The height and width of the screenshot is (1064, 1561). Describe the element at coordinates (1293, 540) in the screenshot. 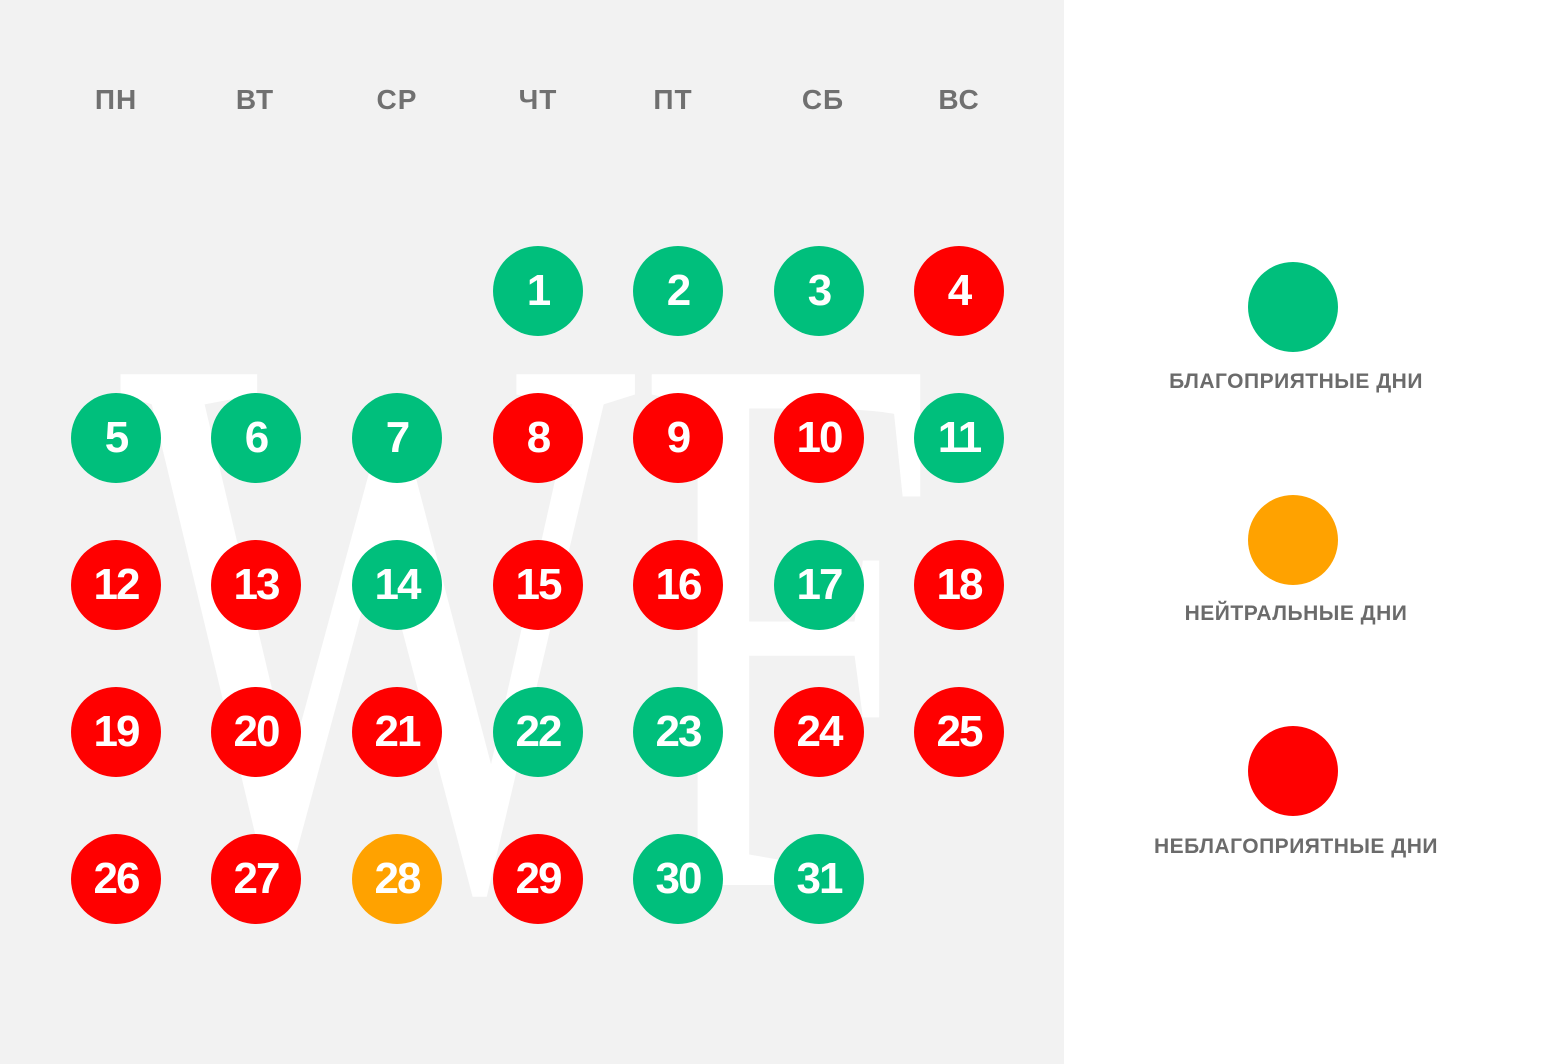

I see `legend-dot-neutral` at that location.